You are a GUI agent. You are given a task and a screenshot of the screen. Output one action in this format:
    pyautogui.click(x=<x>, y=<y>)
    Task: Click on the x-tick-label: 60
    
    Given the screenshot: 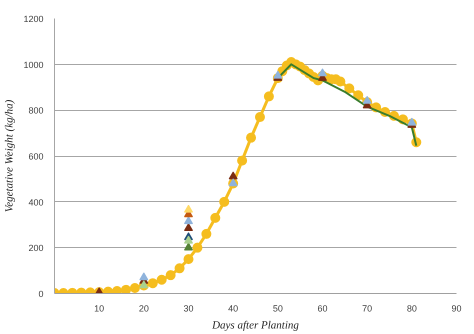 What is the action you would take?
    pyautogui.click(x=322, y=309)
    